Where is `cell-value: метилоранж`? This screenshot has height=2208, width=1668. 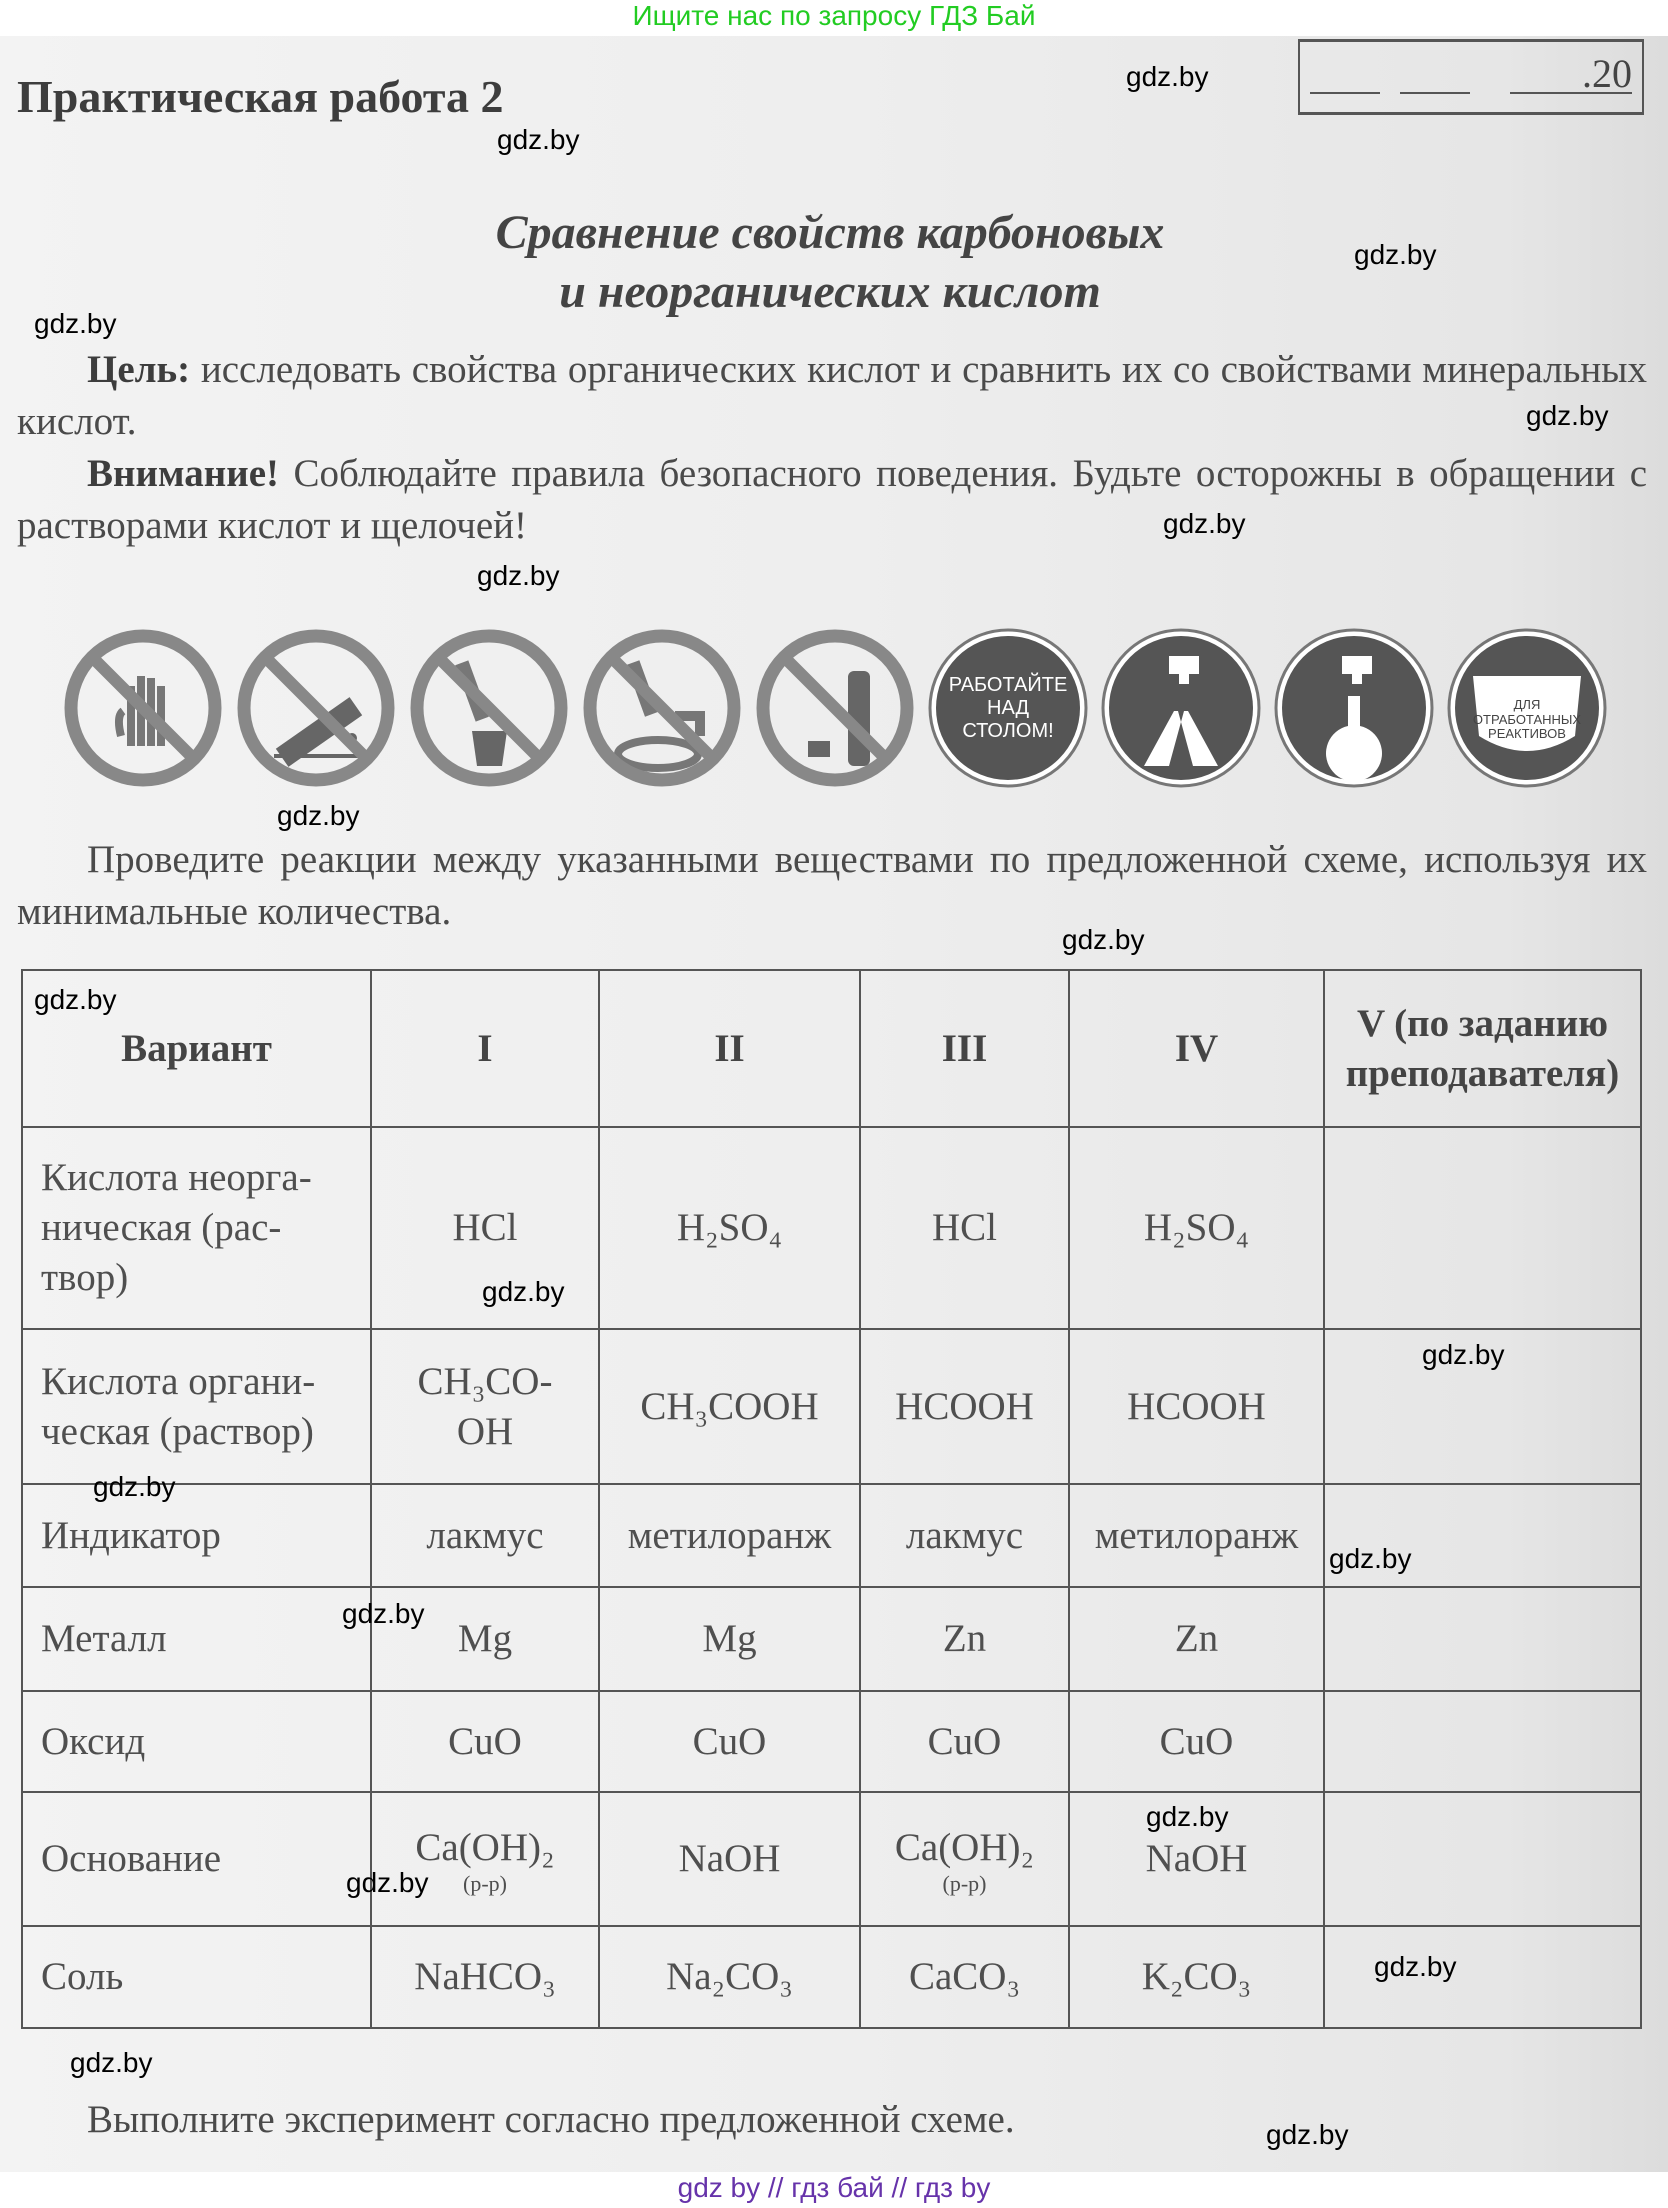 cell-value: метилоранж is located at coordinates (1196, 1535).